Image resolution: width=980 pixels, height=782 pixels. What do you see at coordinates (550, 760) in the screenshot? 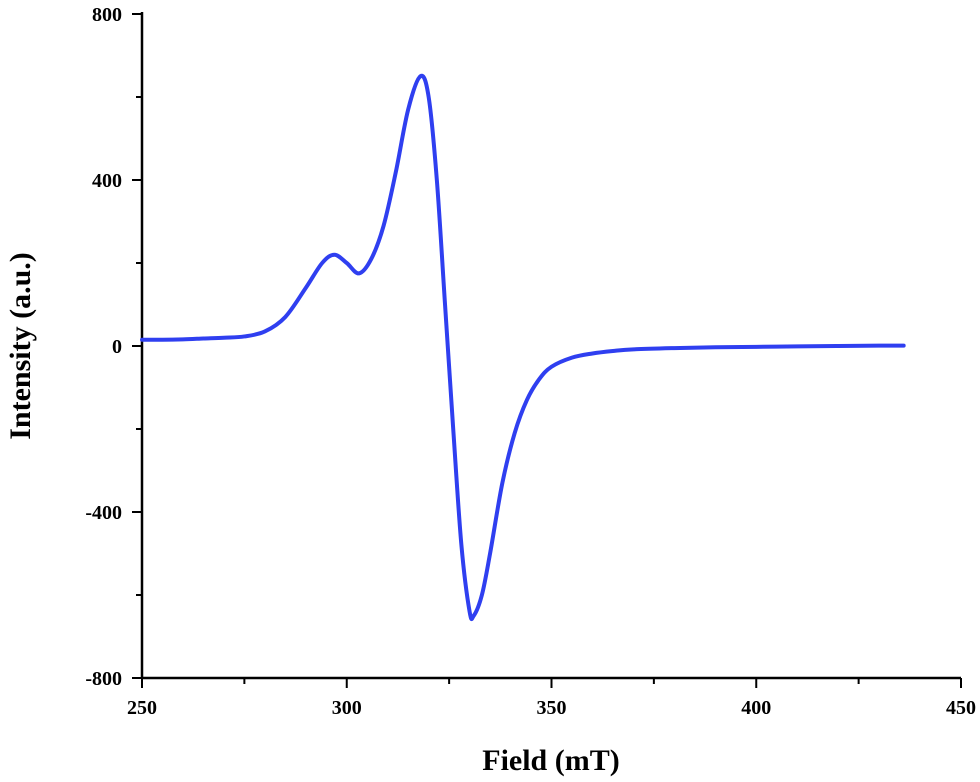
I see `x-axis-title: Field (mT)` at bounding box center [550, 760].